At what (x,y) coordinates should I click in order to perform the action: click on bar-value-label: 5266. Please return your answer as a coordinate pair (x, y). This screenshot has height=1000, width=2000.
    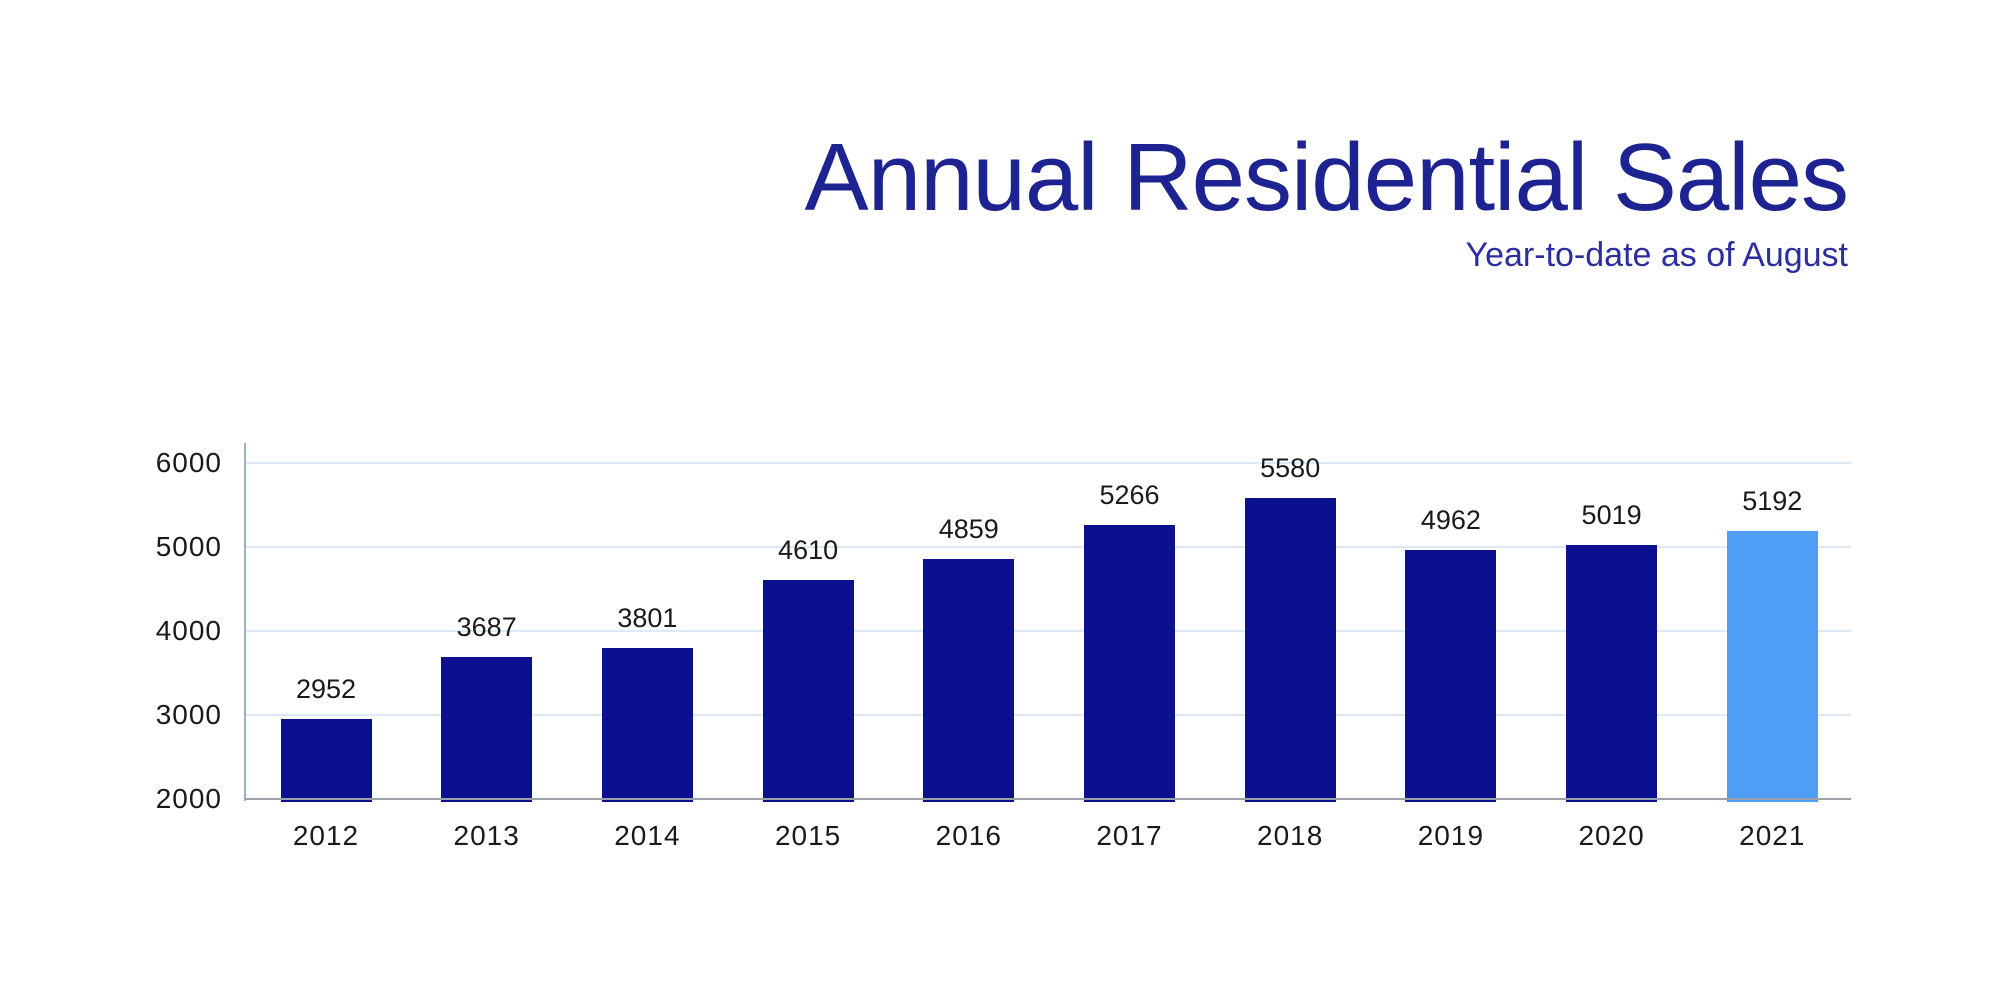
    Looking at the image, I should click on (1129, 494).